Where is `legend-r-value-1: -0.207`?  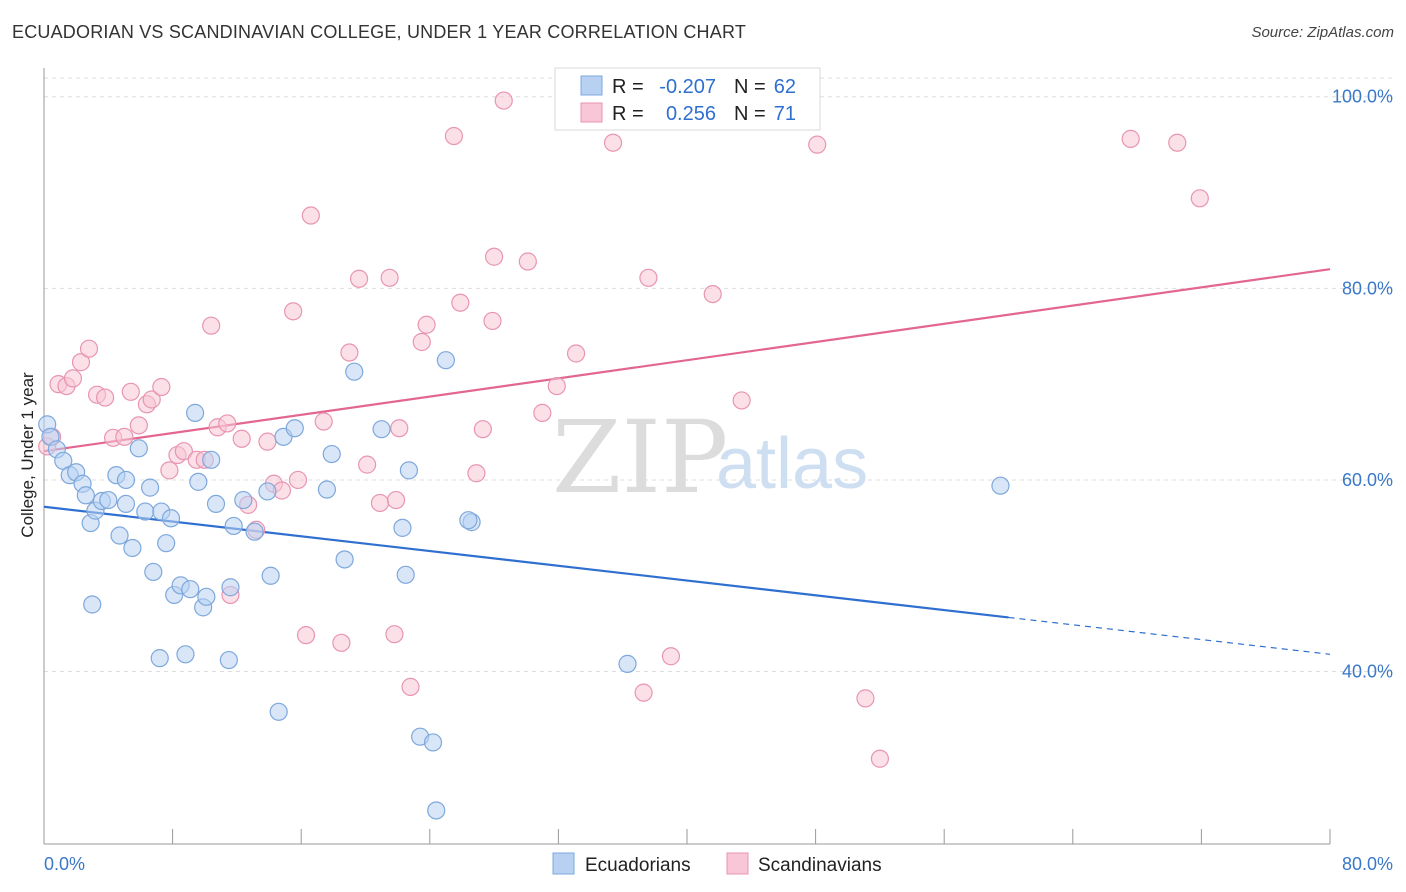 legend-r-value-1: -0.207 is located at coordinates (687, 87).